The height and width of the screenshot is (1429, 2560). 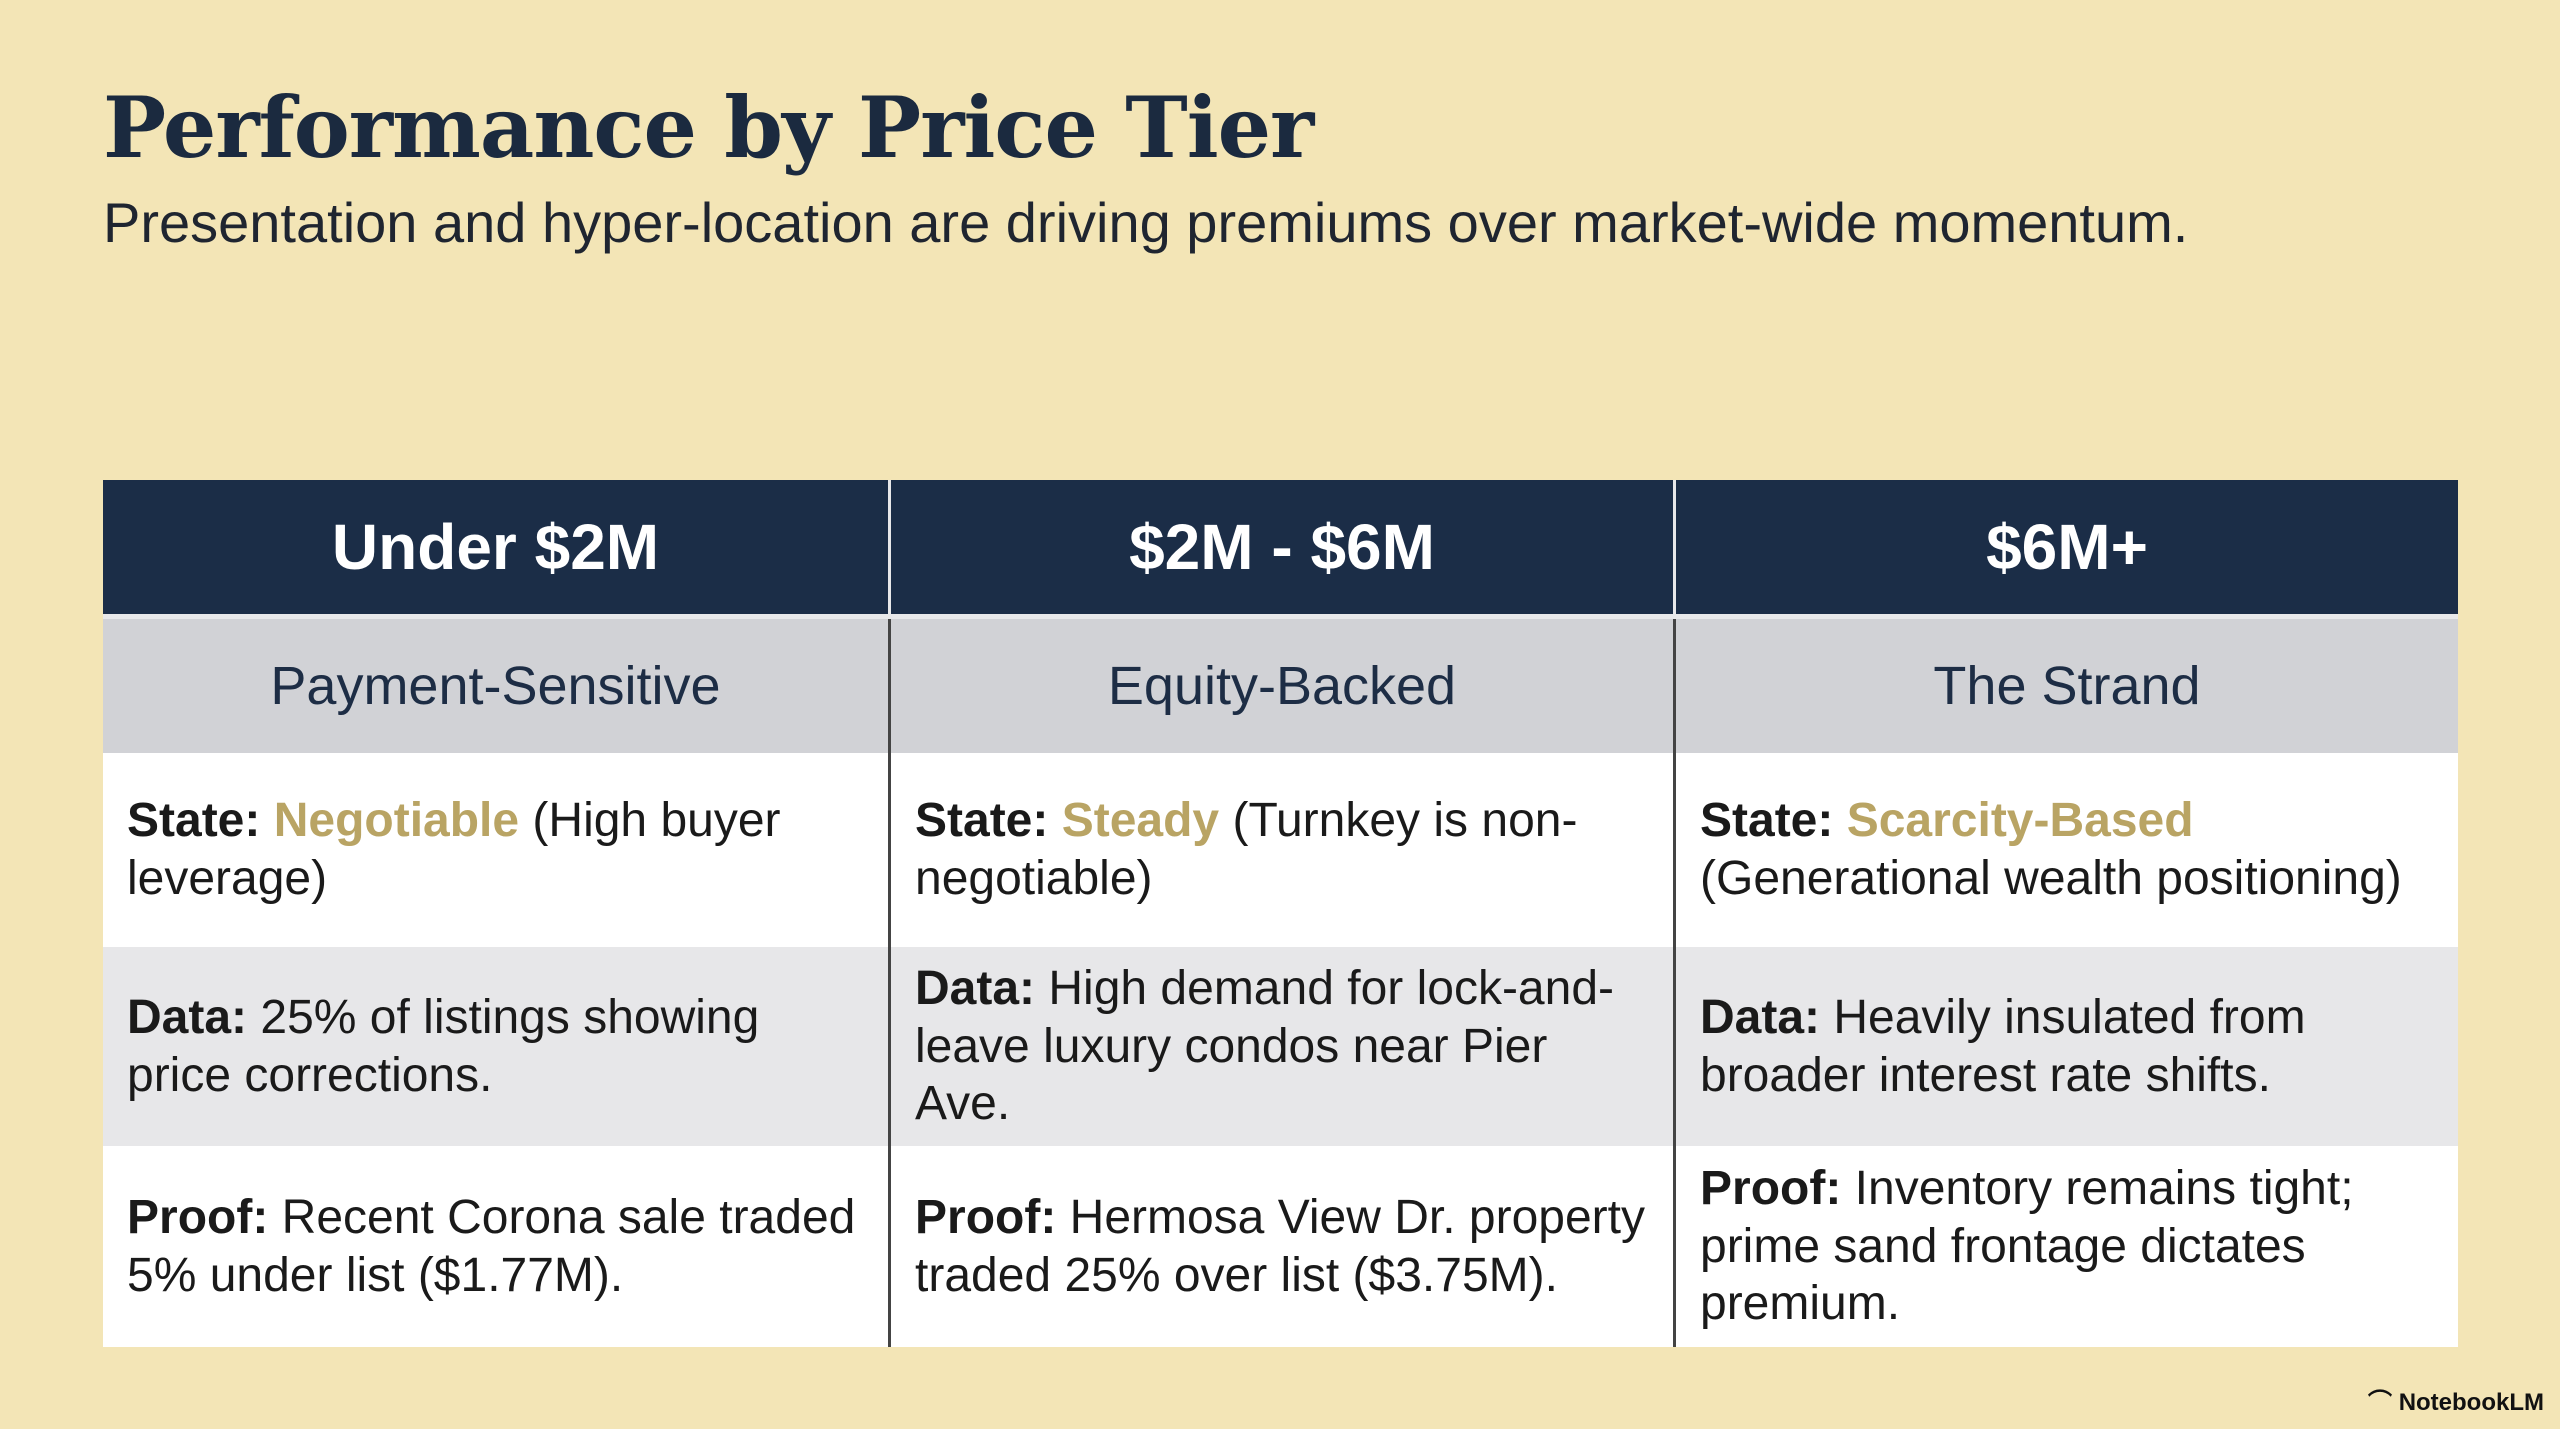 I want to click on cell-body: (Turnkey is non-negotiable), so click(x=1246, y=849).